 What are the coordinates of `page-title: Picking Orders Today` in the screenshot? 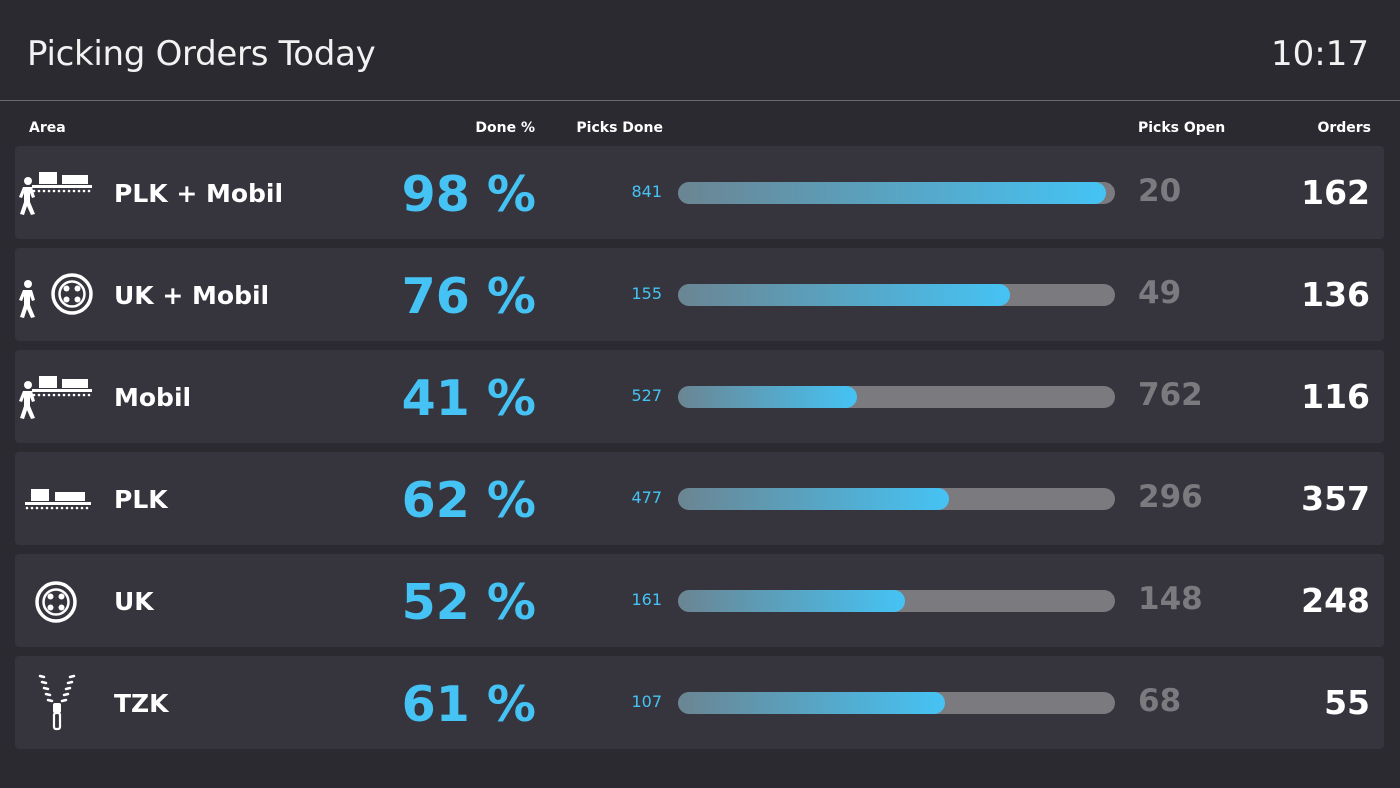 It's located at (201, 54).